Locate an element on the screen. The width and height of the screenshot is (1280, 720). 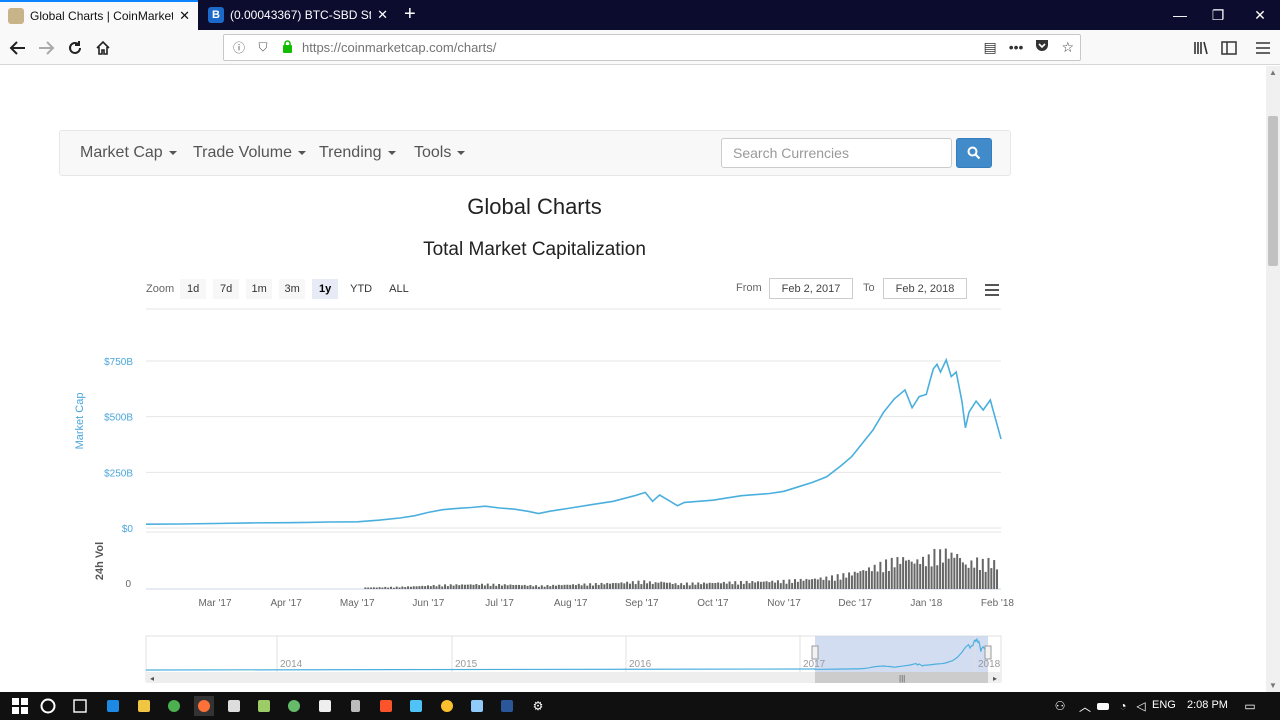
navigator-scrollbar is located at coordinates (573, 677).